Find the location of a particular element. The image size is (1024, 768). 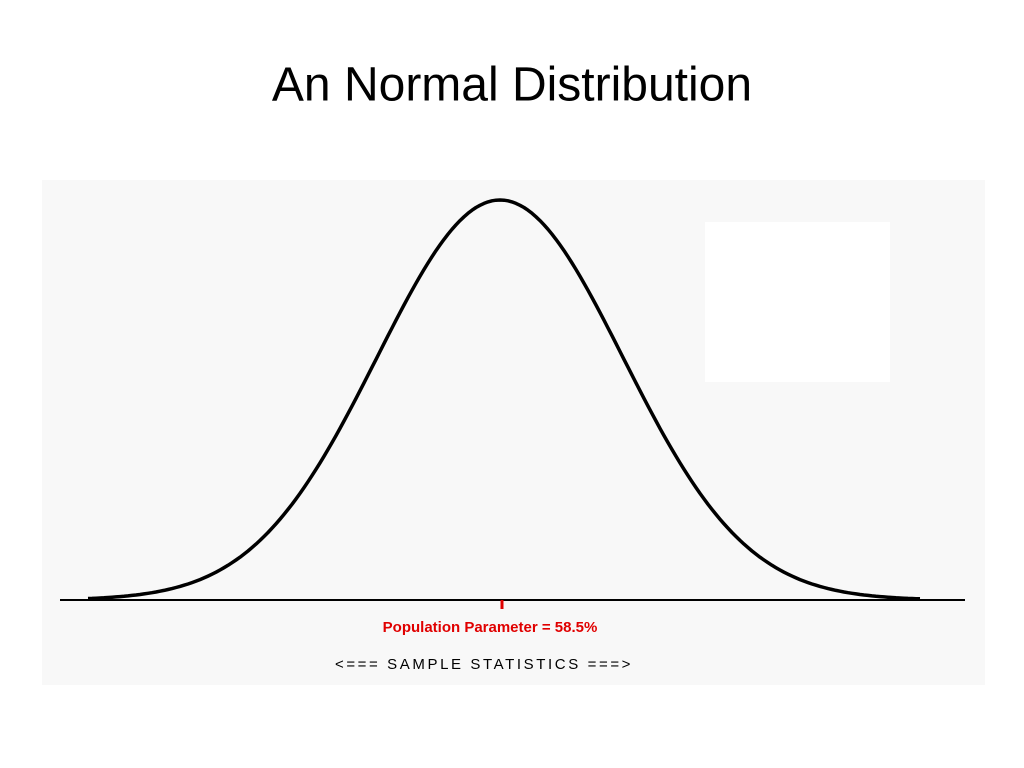

figure-blank-area is located at coordinates (797, 302).